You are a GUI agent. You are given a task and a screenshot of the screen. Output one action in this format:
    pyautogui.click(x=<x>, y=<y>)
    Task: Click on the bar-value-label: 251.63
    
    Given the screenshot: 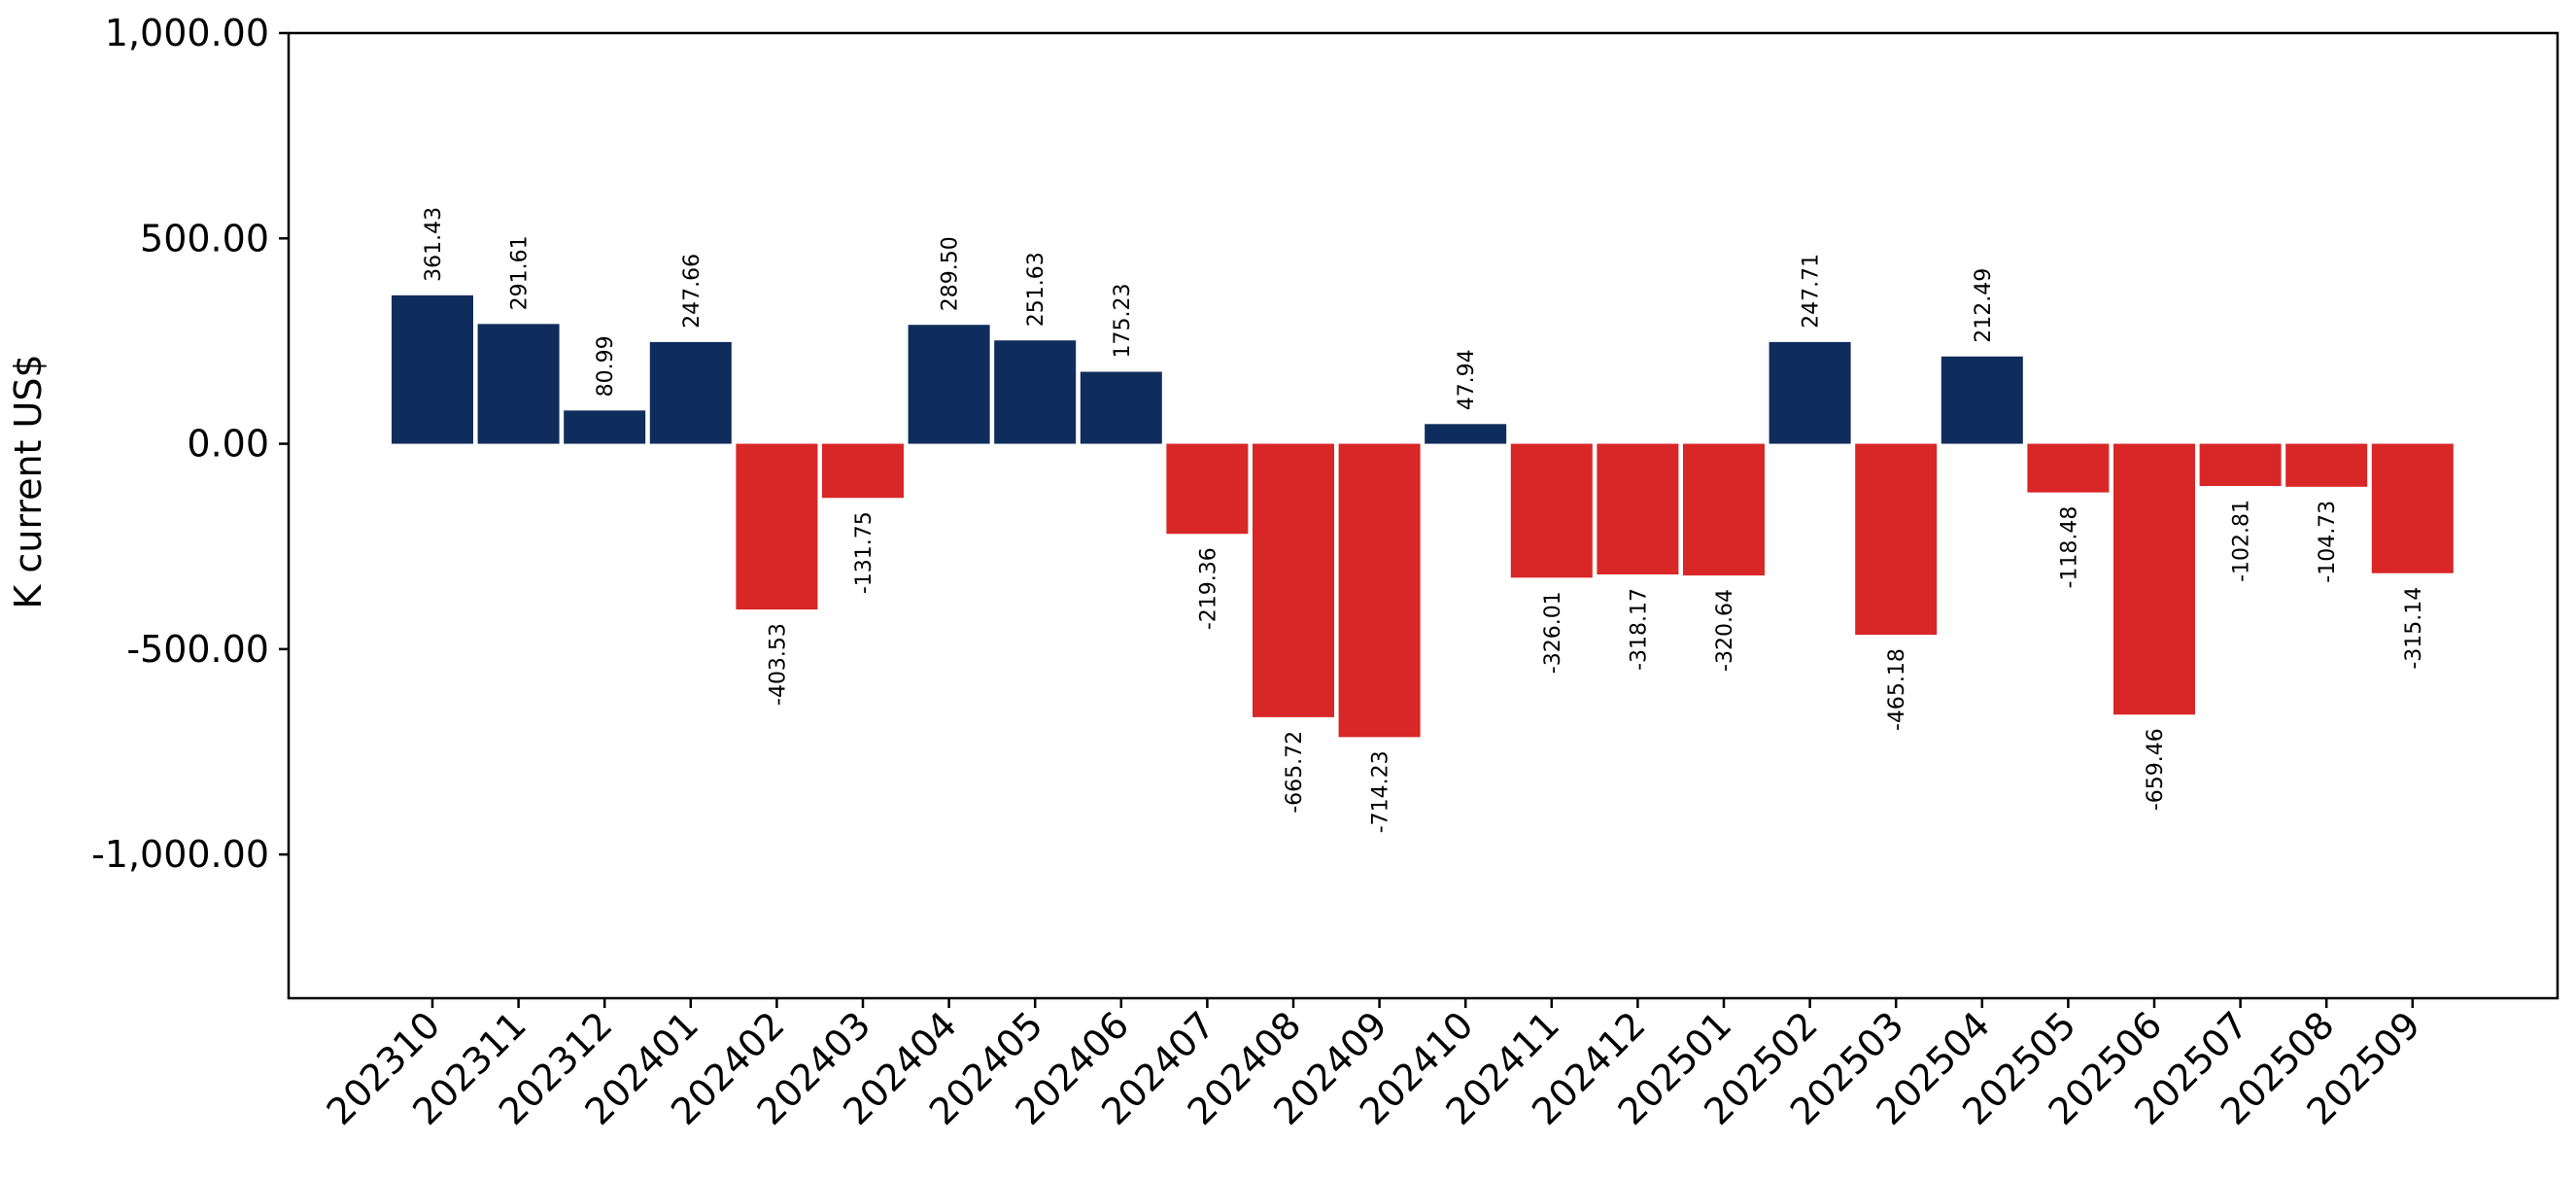 What is the action you would take?
    pyautogui.click(x=1036, y=289)
    